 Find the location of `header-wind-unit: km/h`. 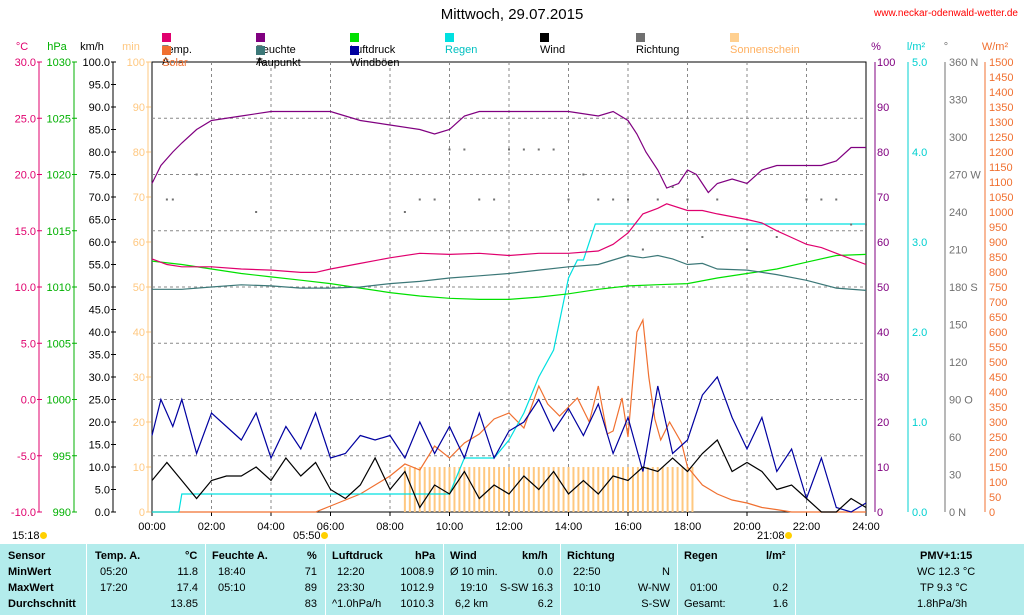

header-wind-unit: km/h is located at coordinates (535, 556).